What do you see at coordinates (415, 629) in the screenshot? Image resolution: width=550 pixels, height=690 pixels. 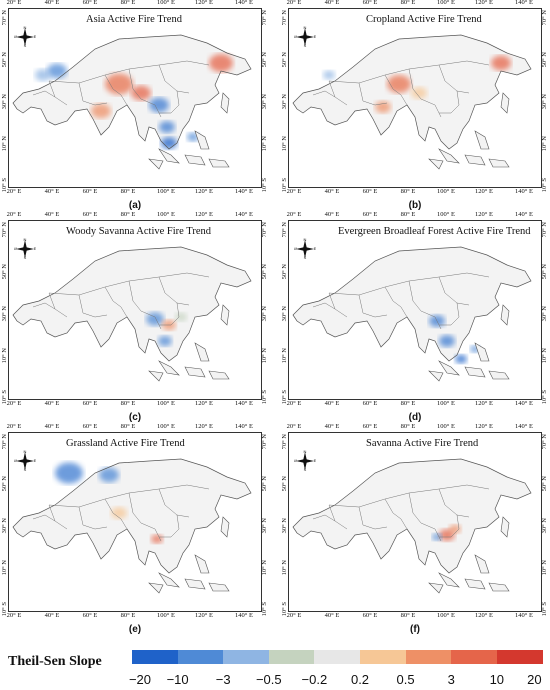 I see `panel-label: (f)` at bounding box center [415, 629].